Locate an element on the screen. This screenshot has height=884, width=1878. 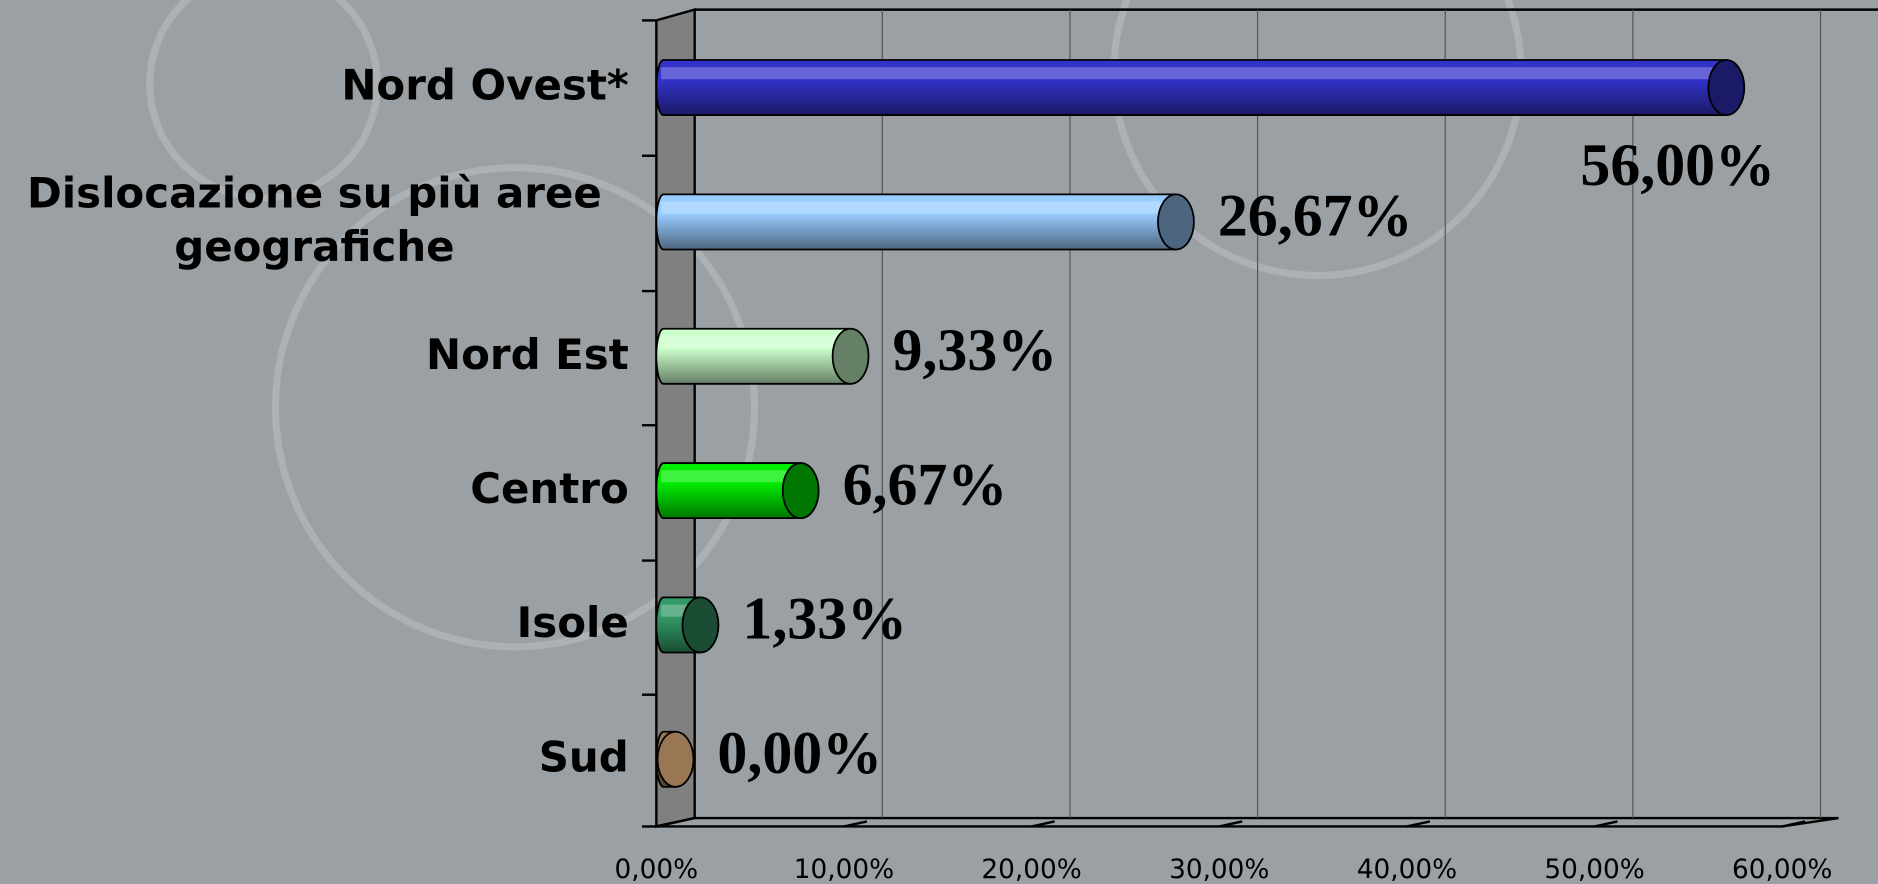
category-label: Dislocazione su più aree geografiche is located at coordinates (314, 221).